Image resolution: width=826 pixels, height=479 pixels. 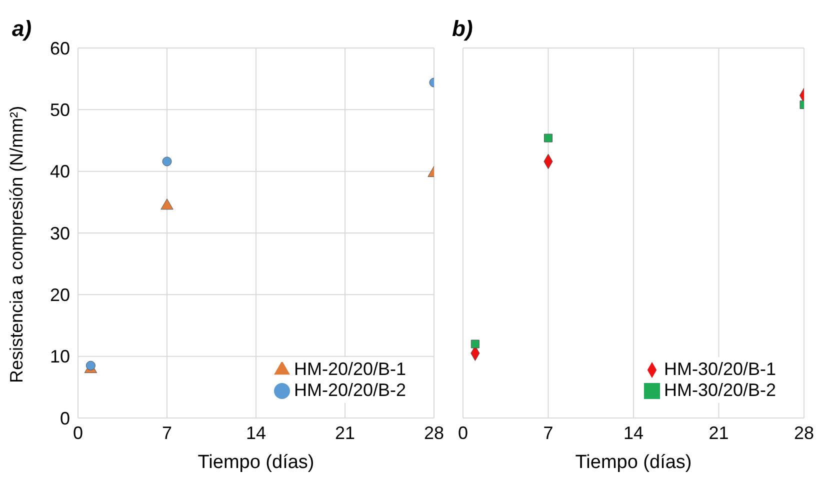 What do you see at coordinates (22, 29) in the screenshot?
I see `chart-title: a)` at bounding box center [22, 29].